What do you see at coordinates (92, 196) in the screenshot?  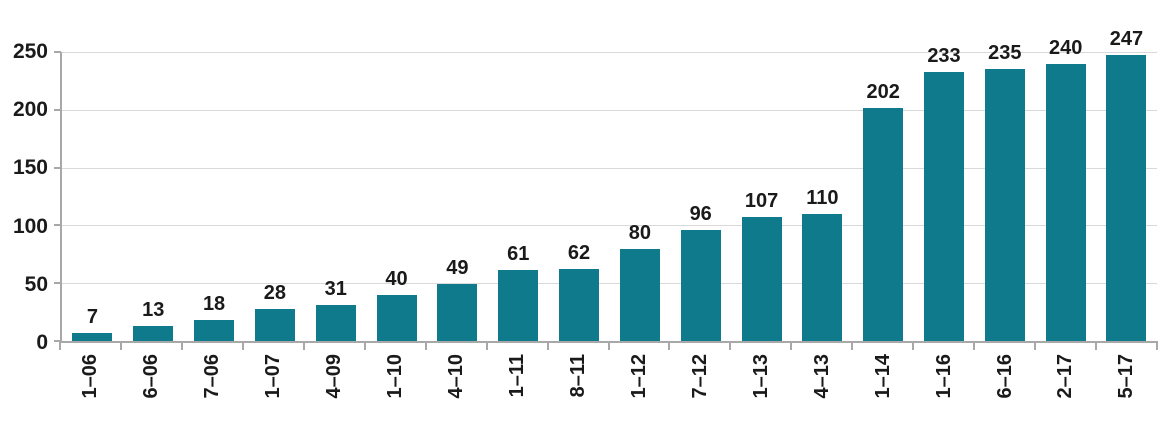 I see `bar-slot: 7` at bounding box center [92, 196].